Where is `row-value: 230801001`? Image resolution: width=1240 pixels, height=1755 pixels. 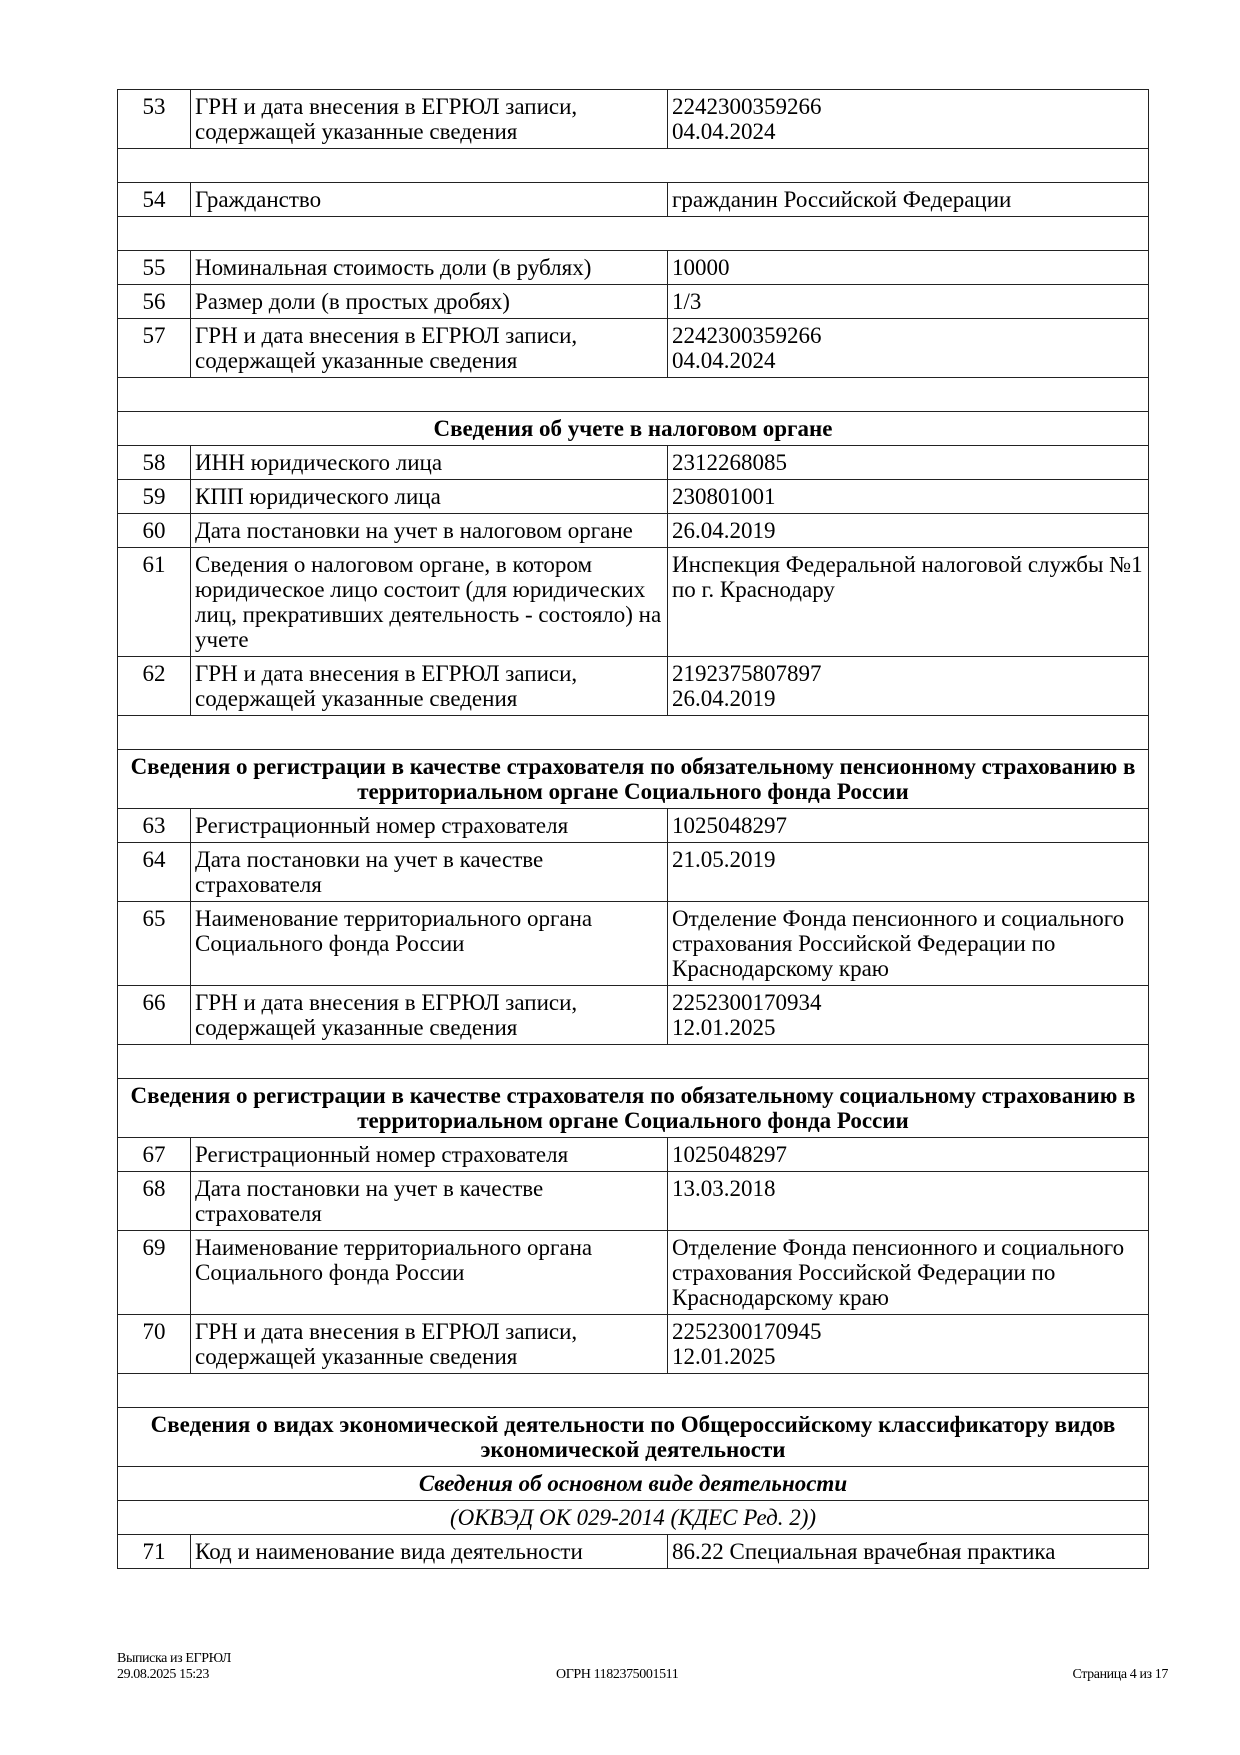 row-value: 230801001 is located at coordinates (908, 496).